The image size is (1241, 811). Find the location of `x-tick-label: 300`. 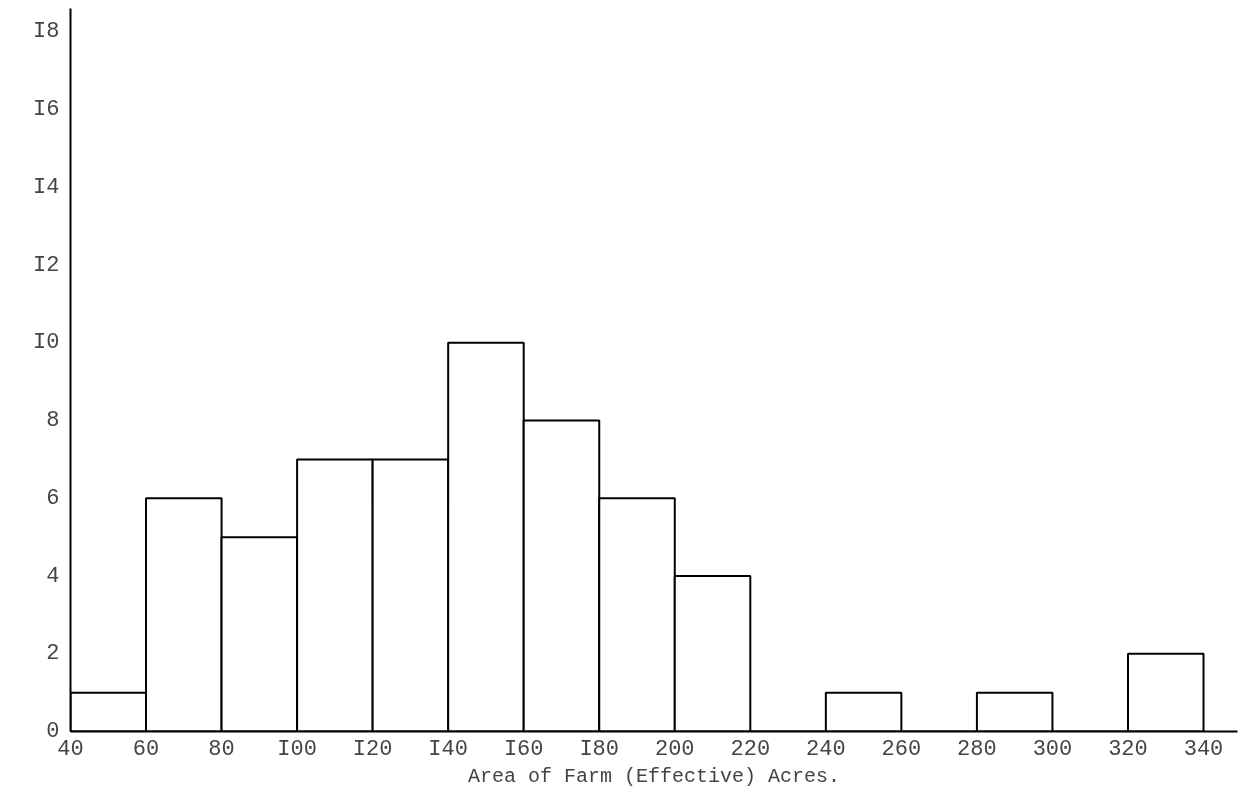

x-tick-label: 300 is located at coordinates (1052, 749).